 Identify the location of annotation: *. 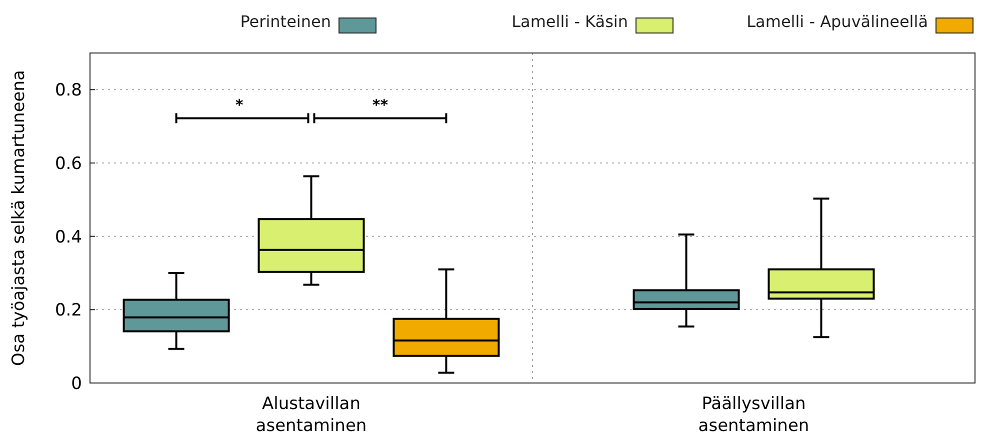
(239, 105).